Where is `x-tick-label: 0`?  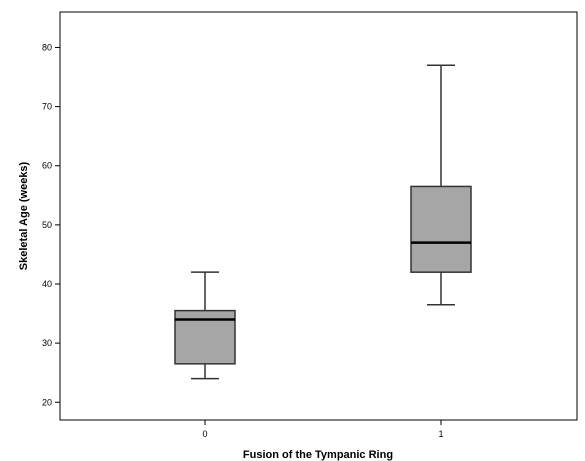
x-tick-label: 0 is located at coordinates (204, 434).